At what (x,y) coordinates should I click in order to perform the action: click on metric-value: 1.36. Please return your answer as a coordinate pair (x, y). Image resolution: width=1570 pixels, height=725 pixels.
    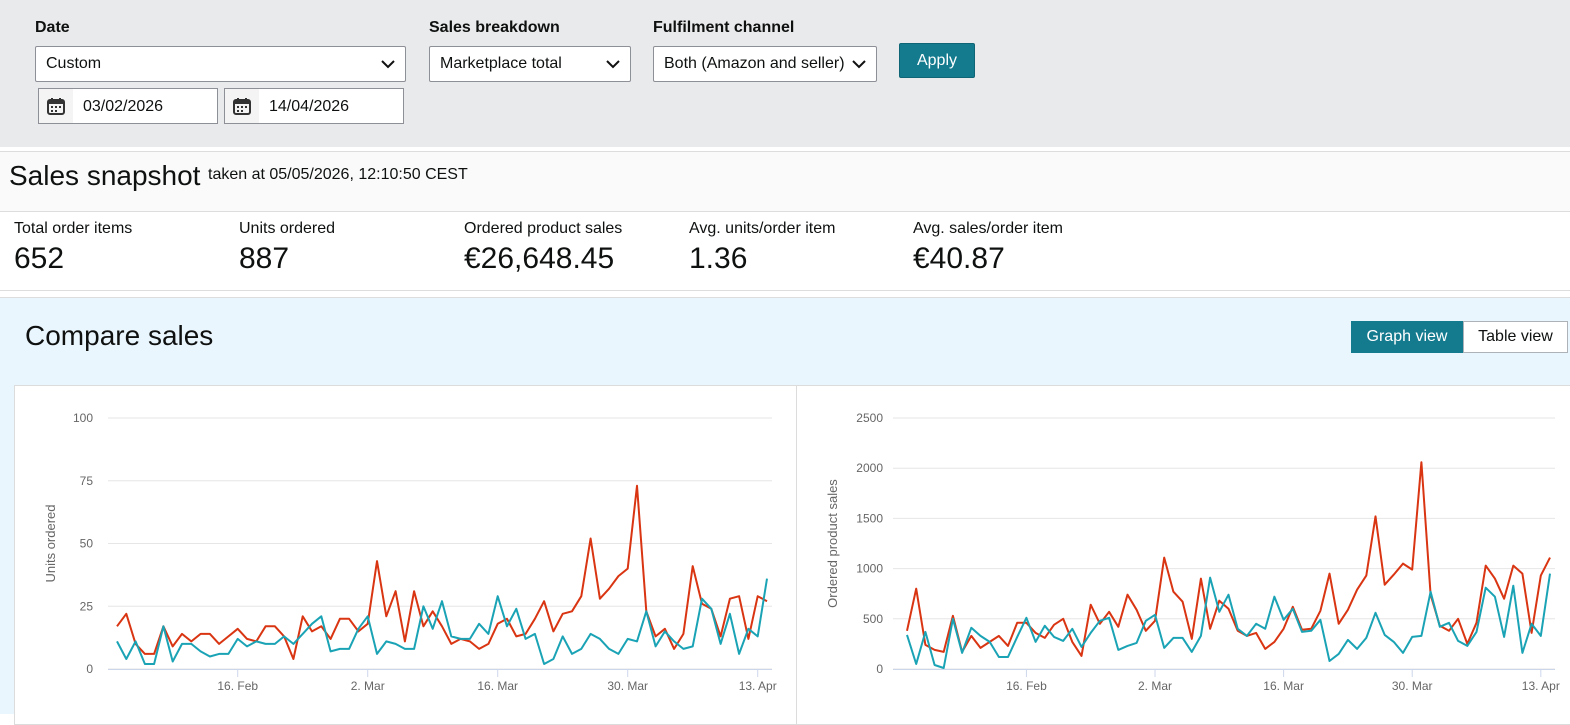
    Looking at the image, I should click on (718, 258).